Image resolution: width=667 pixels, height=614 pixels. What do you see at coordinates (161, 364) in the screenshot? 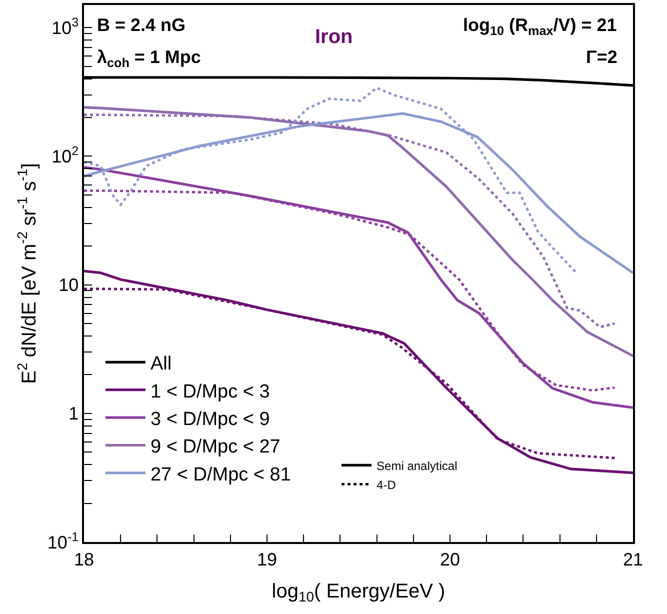
I see `legend-label: All` at bounding box center [161, 364].